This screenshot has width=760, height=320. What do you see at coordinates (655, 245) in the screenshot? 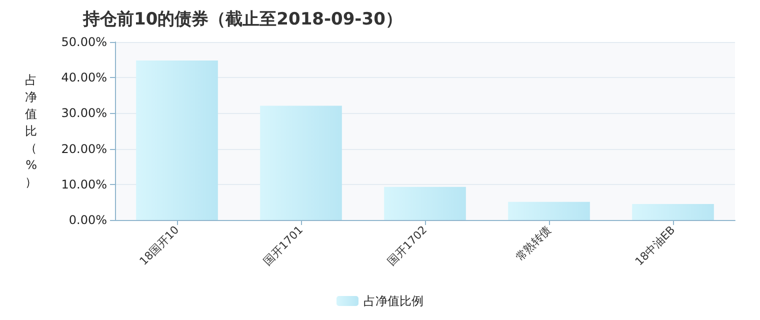
I see `x-tick-label: 18中油EB` at bounding box center [655, 245].